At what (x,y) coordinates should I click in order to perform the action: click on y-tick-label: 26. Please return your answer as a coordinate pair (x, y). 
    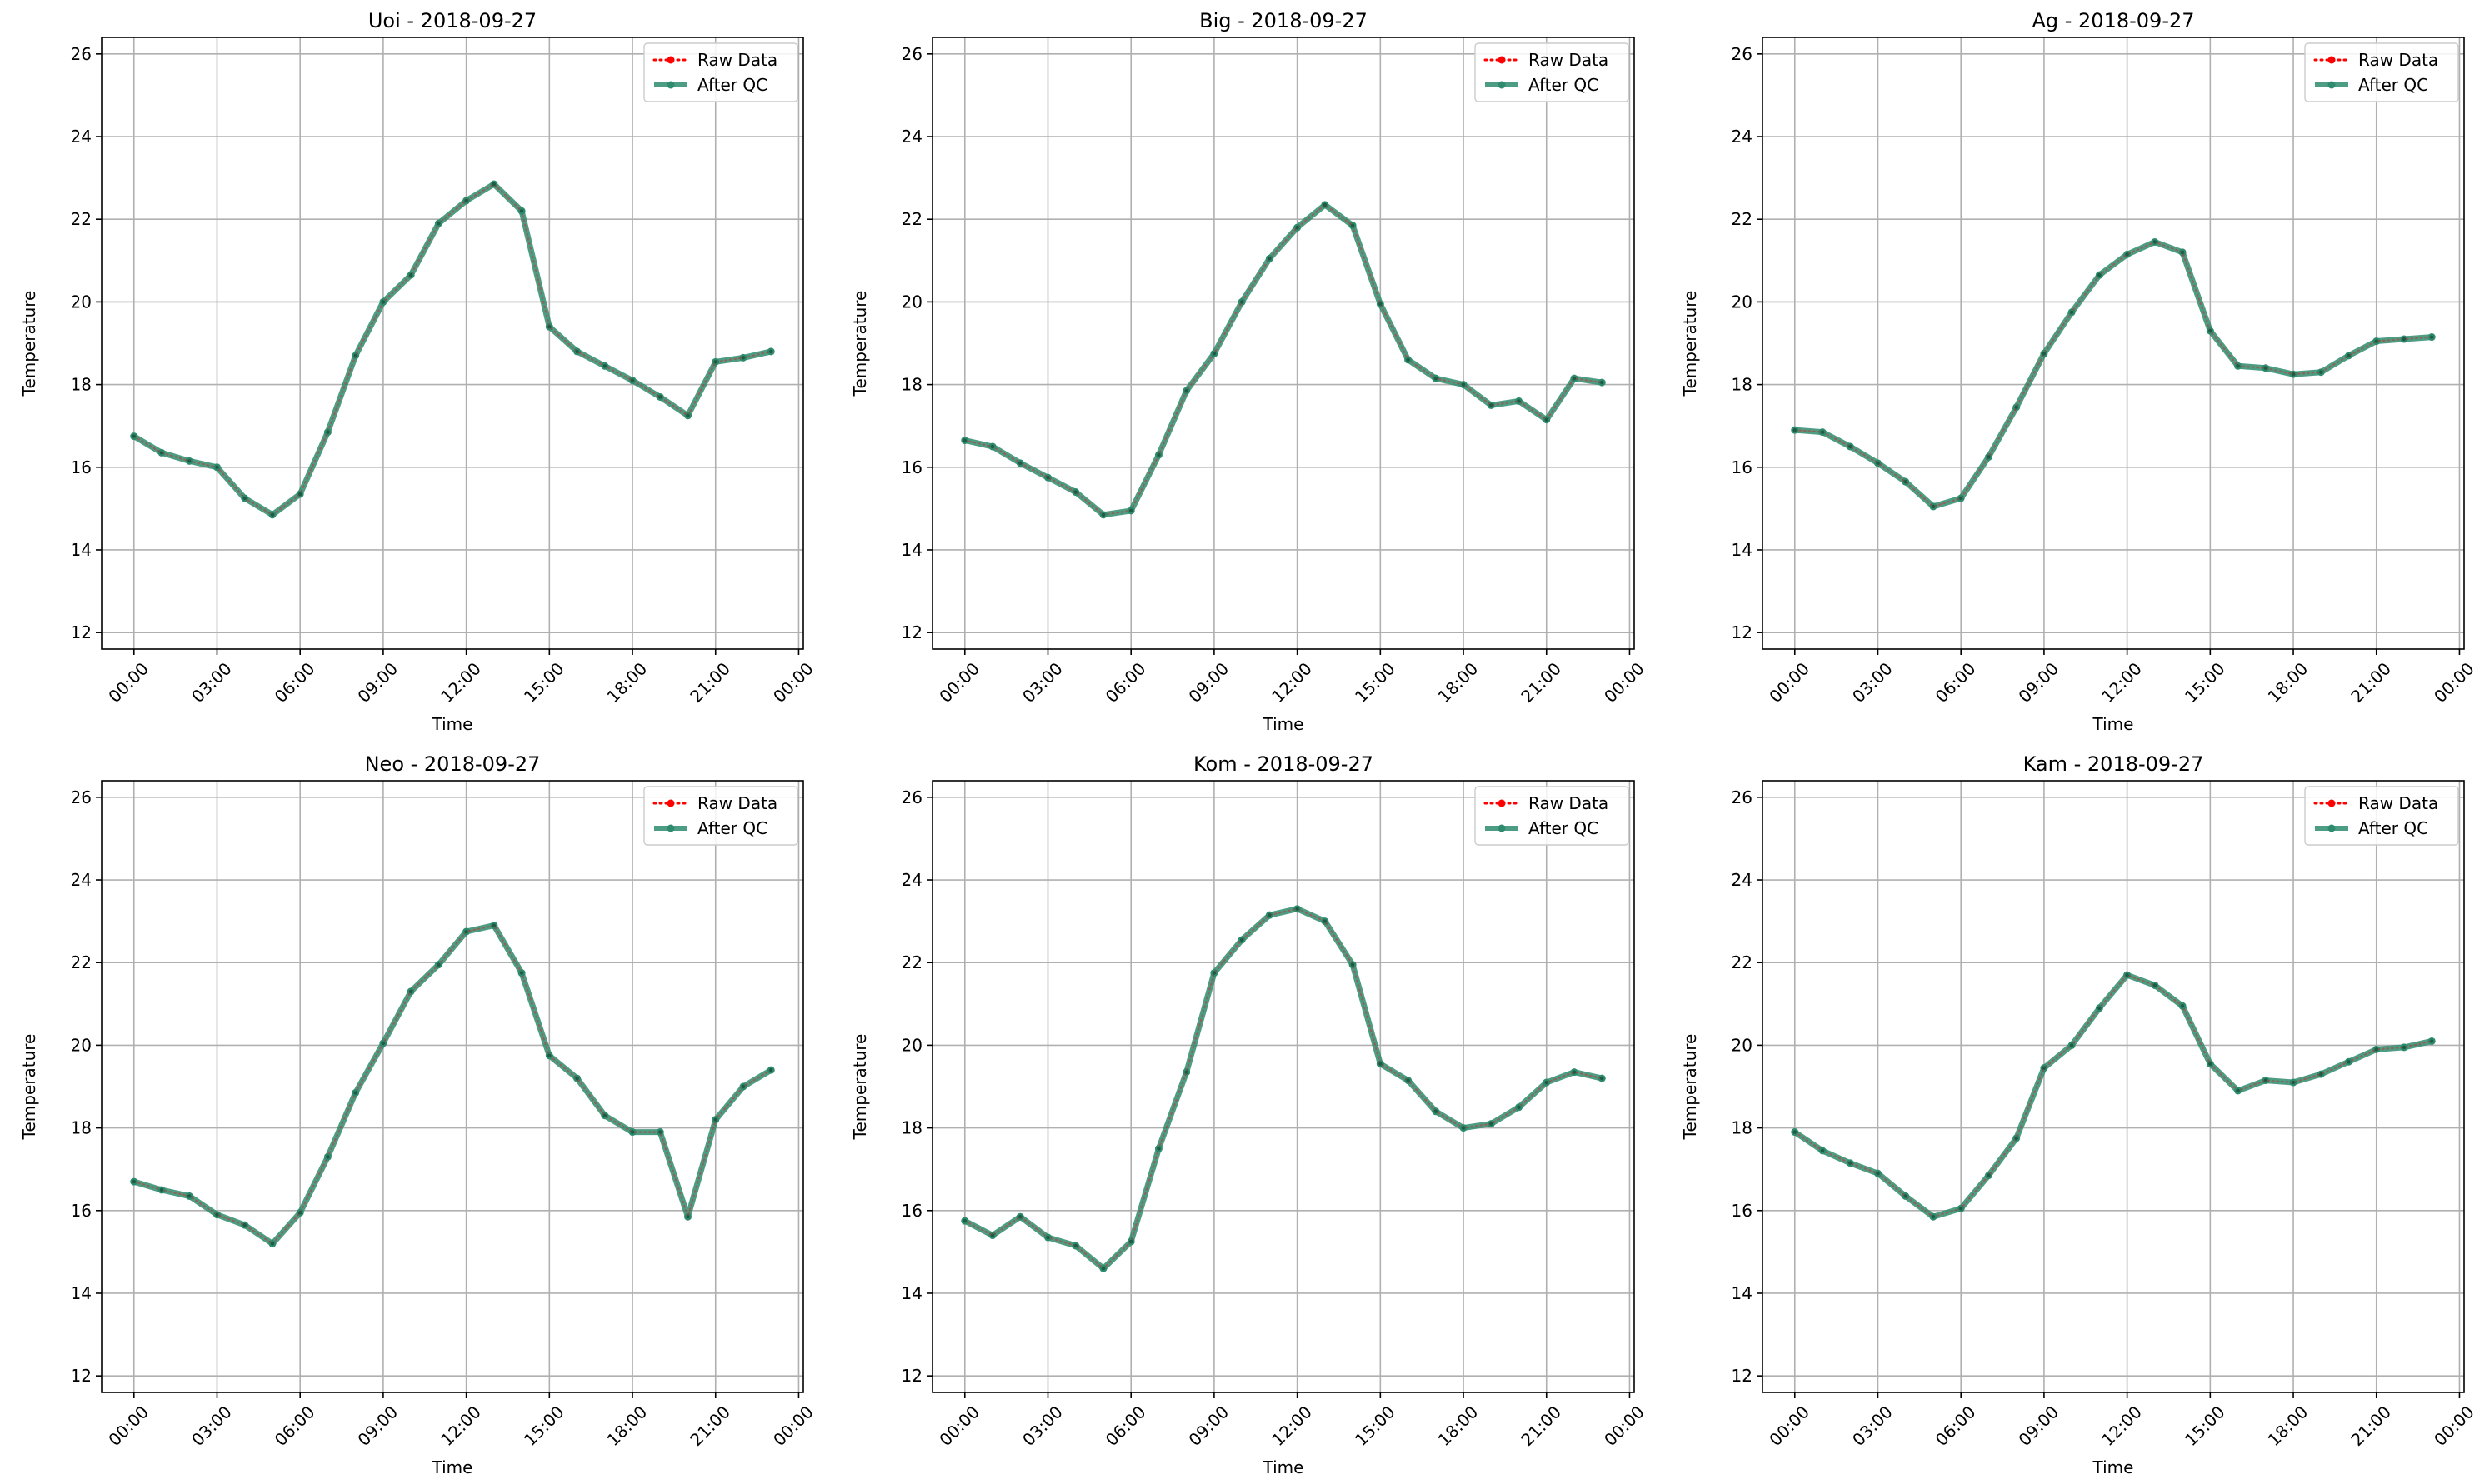
    Looking at the image, I should click on (81, 54).